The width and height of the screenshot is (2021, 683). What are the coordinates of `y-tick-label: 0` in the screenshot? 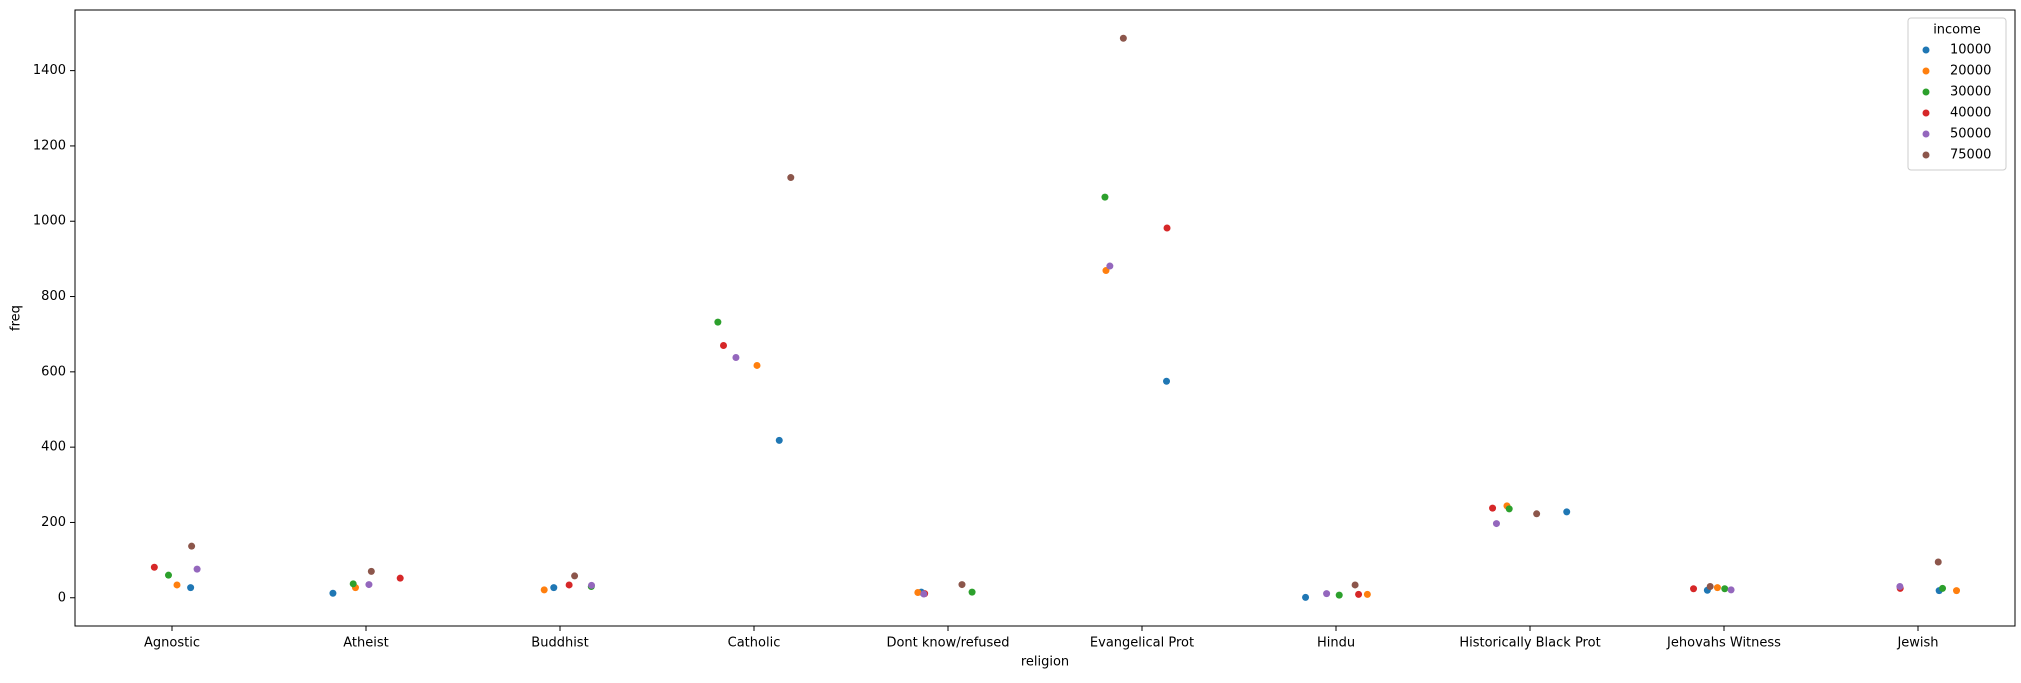 It's located at (62, 597).